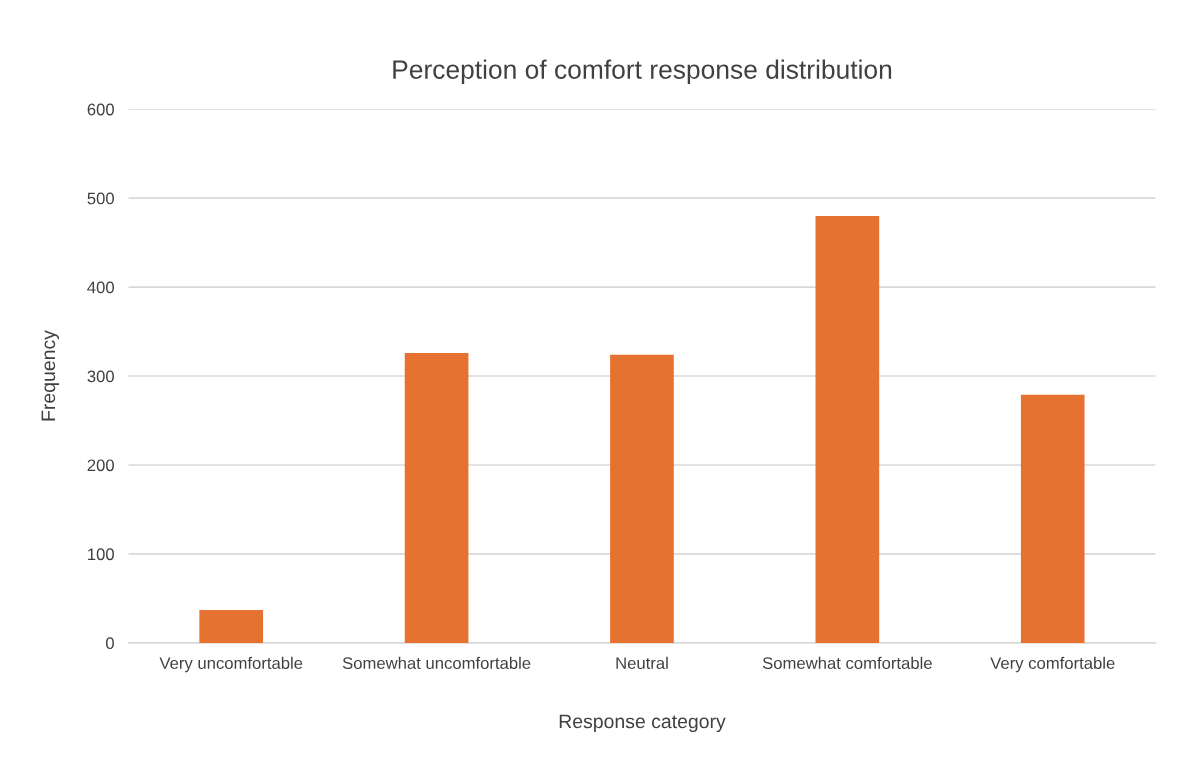  I want to click on chart-title: Perception of comfort response distribution, so click(642, 72).